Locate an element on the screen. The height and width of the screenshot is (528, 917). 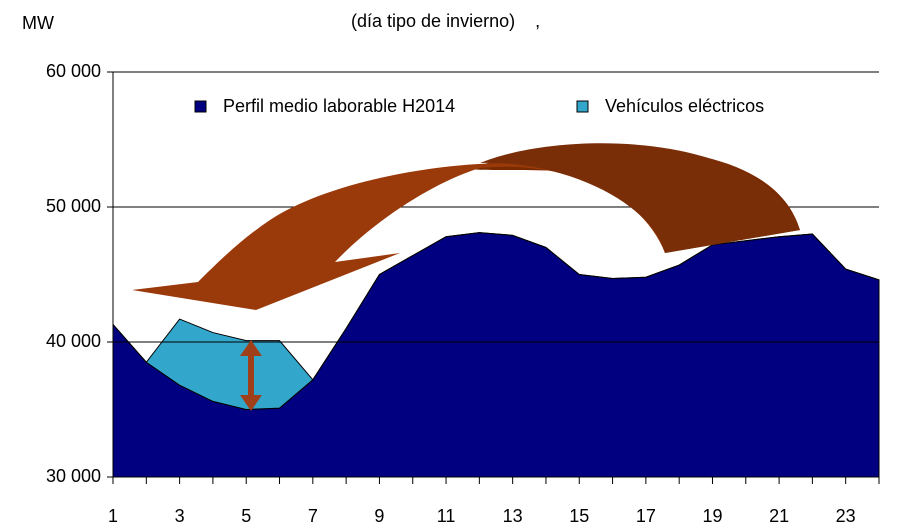
x-tick-label: 5 is located at coordinates (246, 516).